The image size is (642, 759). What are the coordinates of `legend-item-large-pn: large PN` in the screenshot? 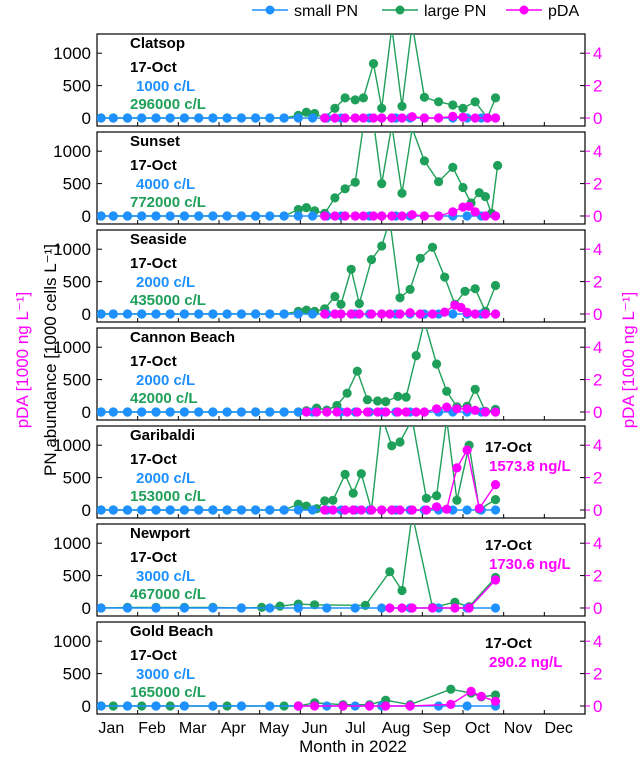 It's located at (434, 11).